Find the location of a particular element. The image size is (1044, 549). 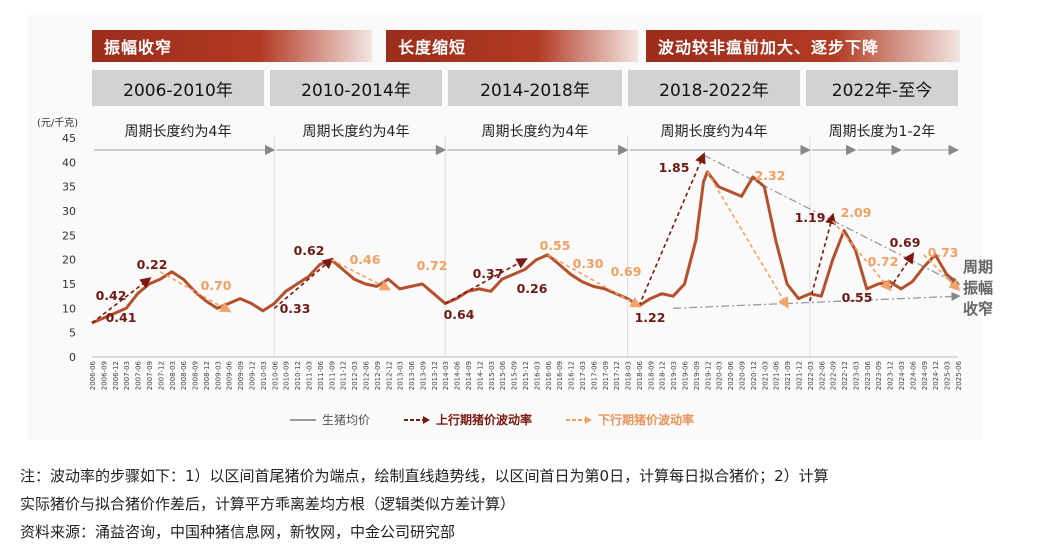

x-tick-label: 2009-09 is located at coordinates (241, 375).